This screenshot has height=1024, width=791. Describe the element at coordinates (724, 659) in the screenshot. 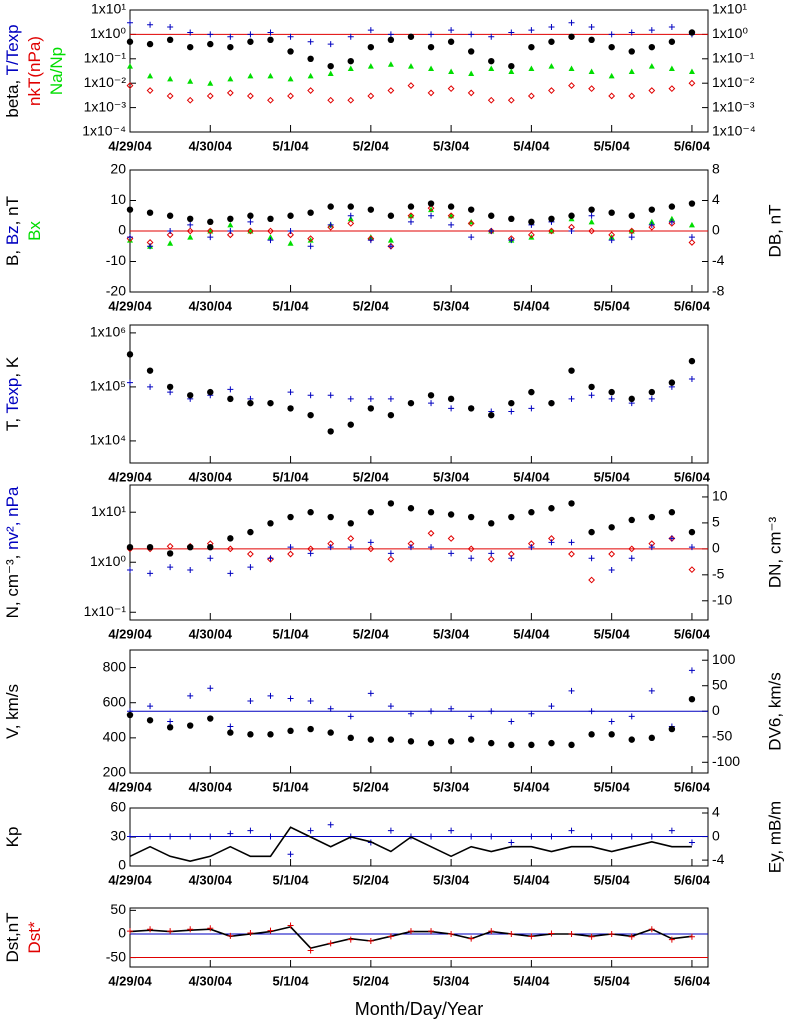

I see `y2-tick-label: 100` at that location.